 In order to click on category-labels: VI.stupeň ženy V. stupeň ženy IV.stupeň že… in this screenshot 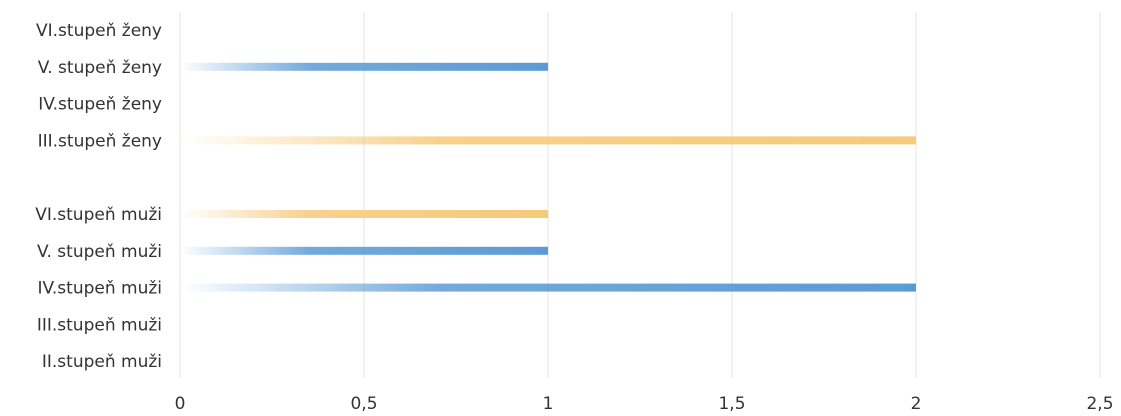, I will do `click(98, 196)`.